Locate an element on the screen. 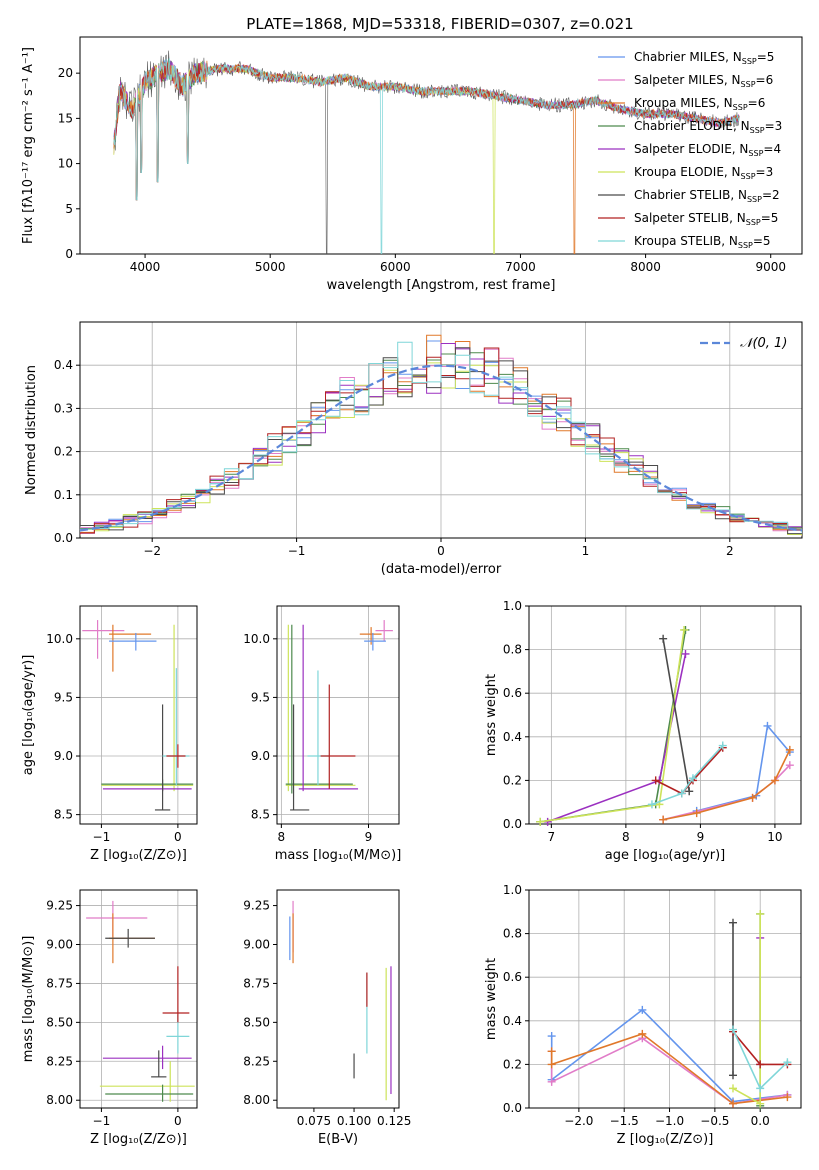  y-tick-label: 9.00 is located at coordinates (256, 945).